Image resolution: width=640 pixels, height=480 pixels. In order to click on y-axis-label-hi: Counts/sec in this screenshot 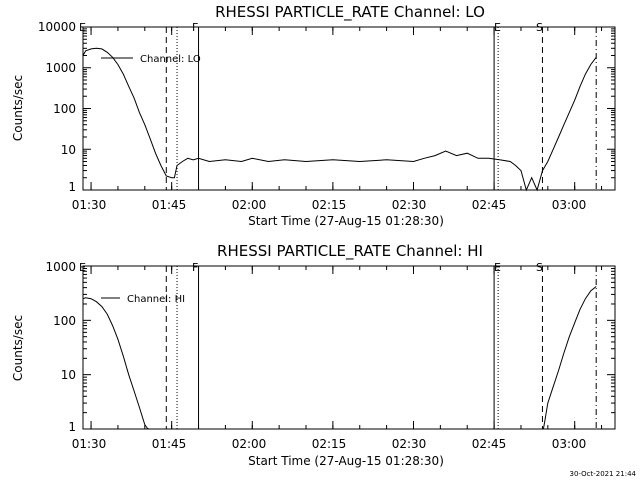, I will do `click(18, 348)`.